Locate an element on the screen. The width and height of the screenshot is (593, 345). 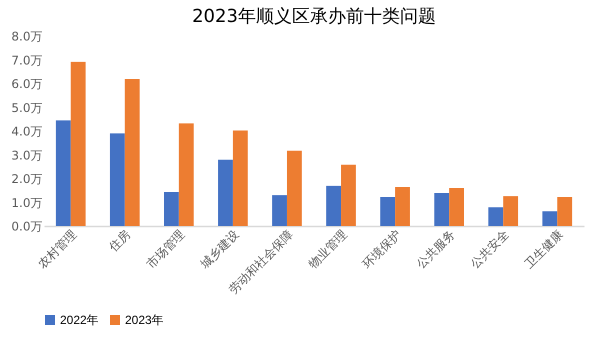
x-tick-label: 公共安全 is located at coordinates (490, 249).